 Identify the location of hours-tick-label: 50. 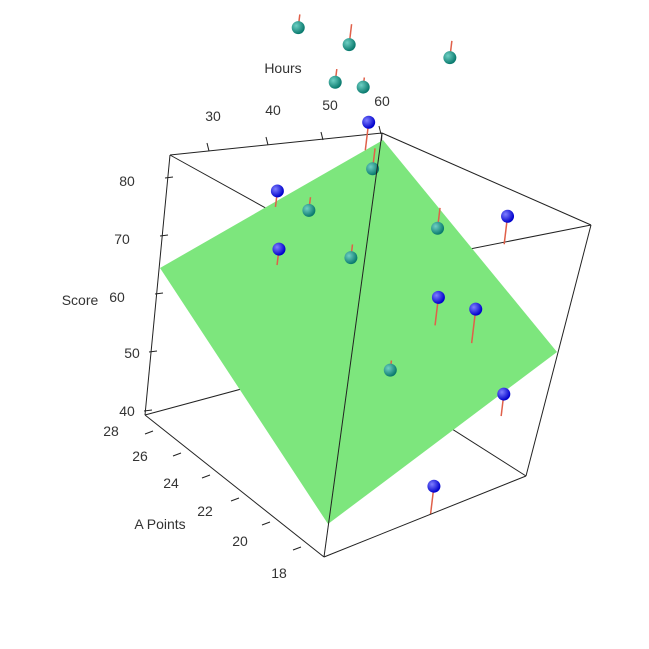
(330, 105).